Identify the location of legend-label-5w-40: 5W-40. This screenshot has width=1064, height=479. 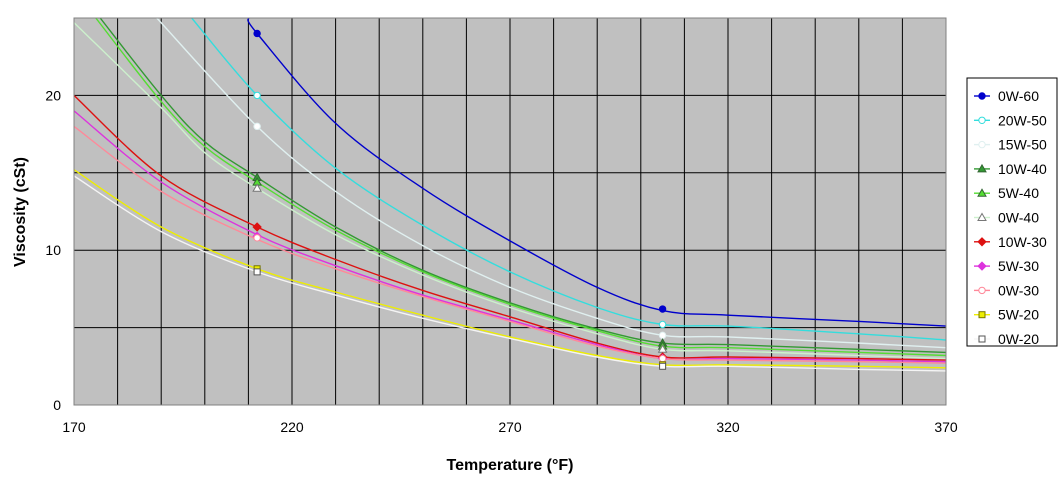
(1018, 193).